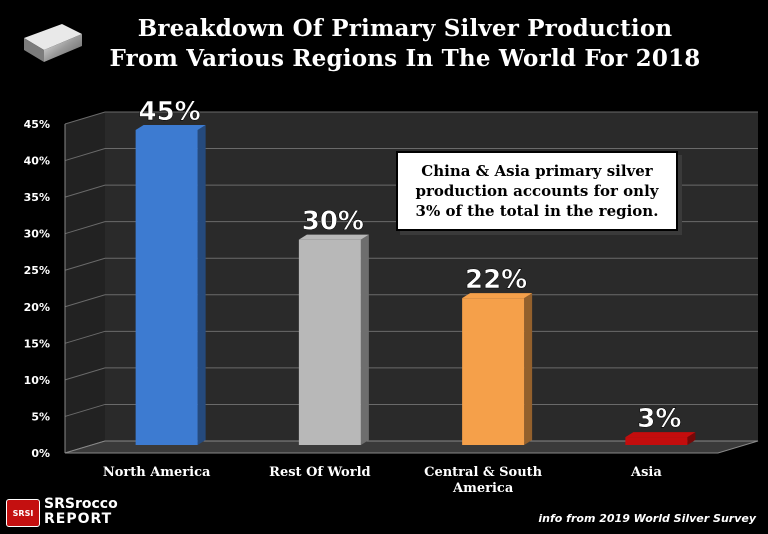 This screenshot has width=768, height=534. Describe the element at coordinates (23, 513) in the screenshot. I see `logo-badge: SRSI` at that location.